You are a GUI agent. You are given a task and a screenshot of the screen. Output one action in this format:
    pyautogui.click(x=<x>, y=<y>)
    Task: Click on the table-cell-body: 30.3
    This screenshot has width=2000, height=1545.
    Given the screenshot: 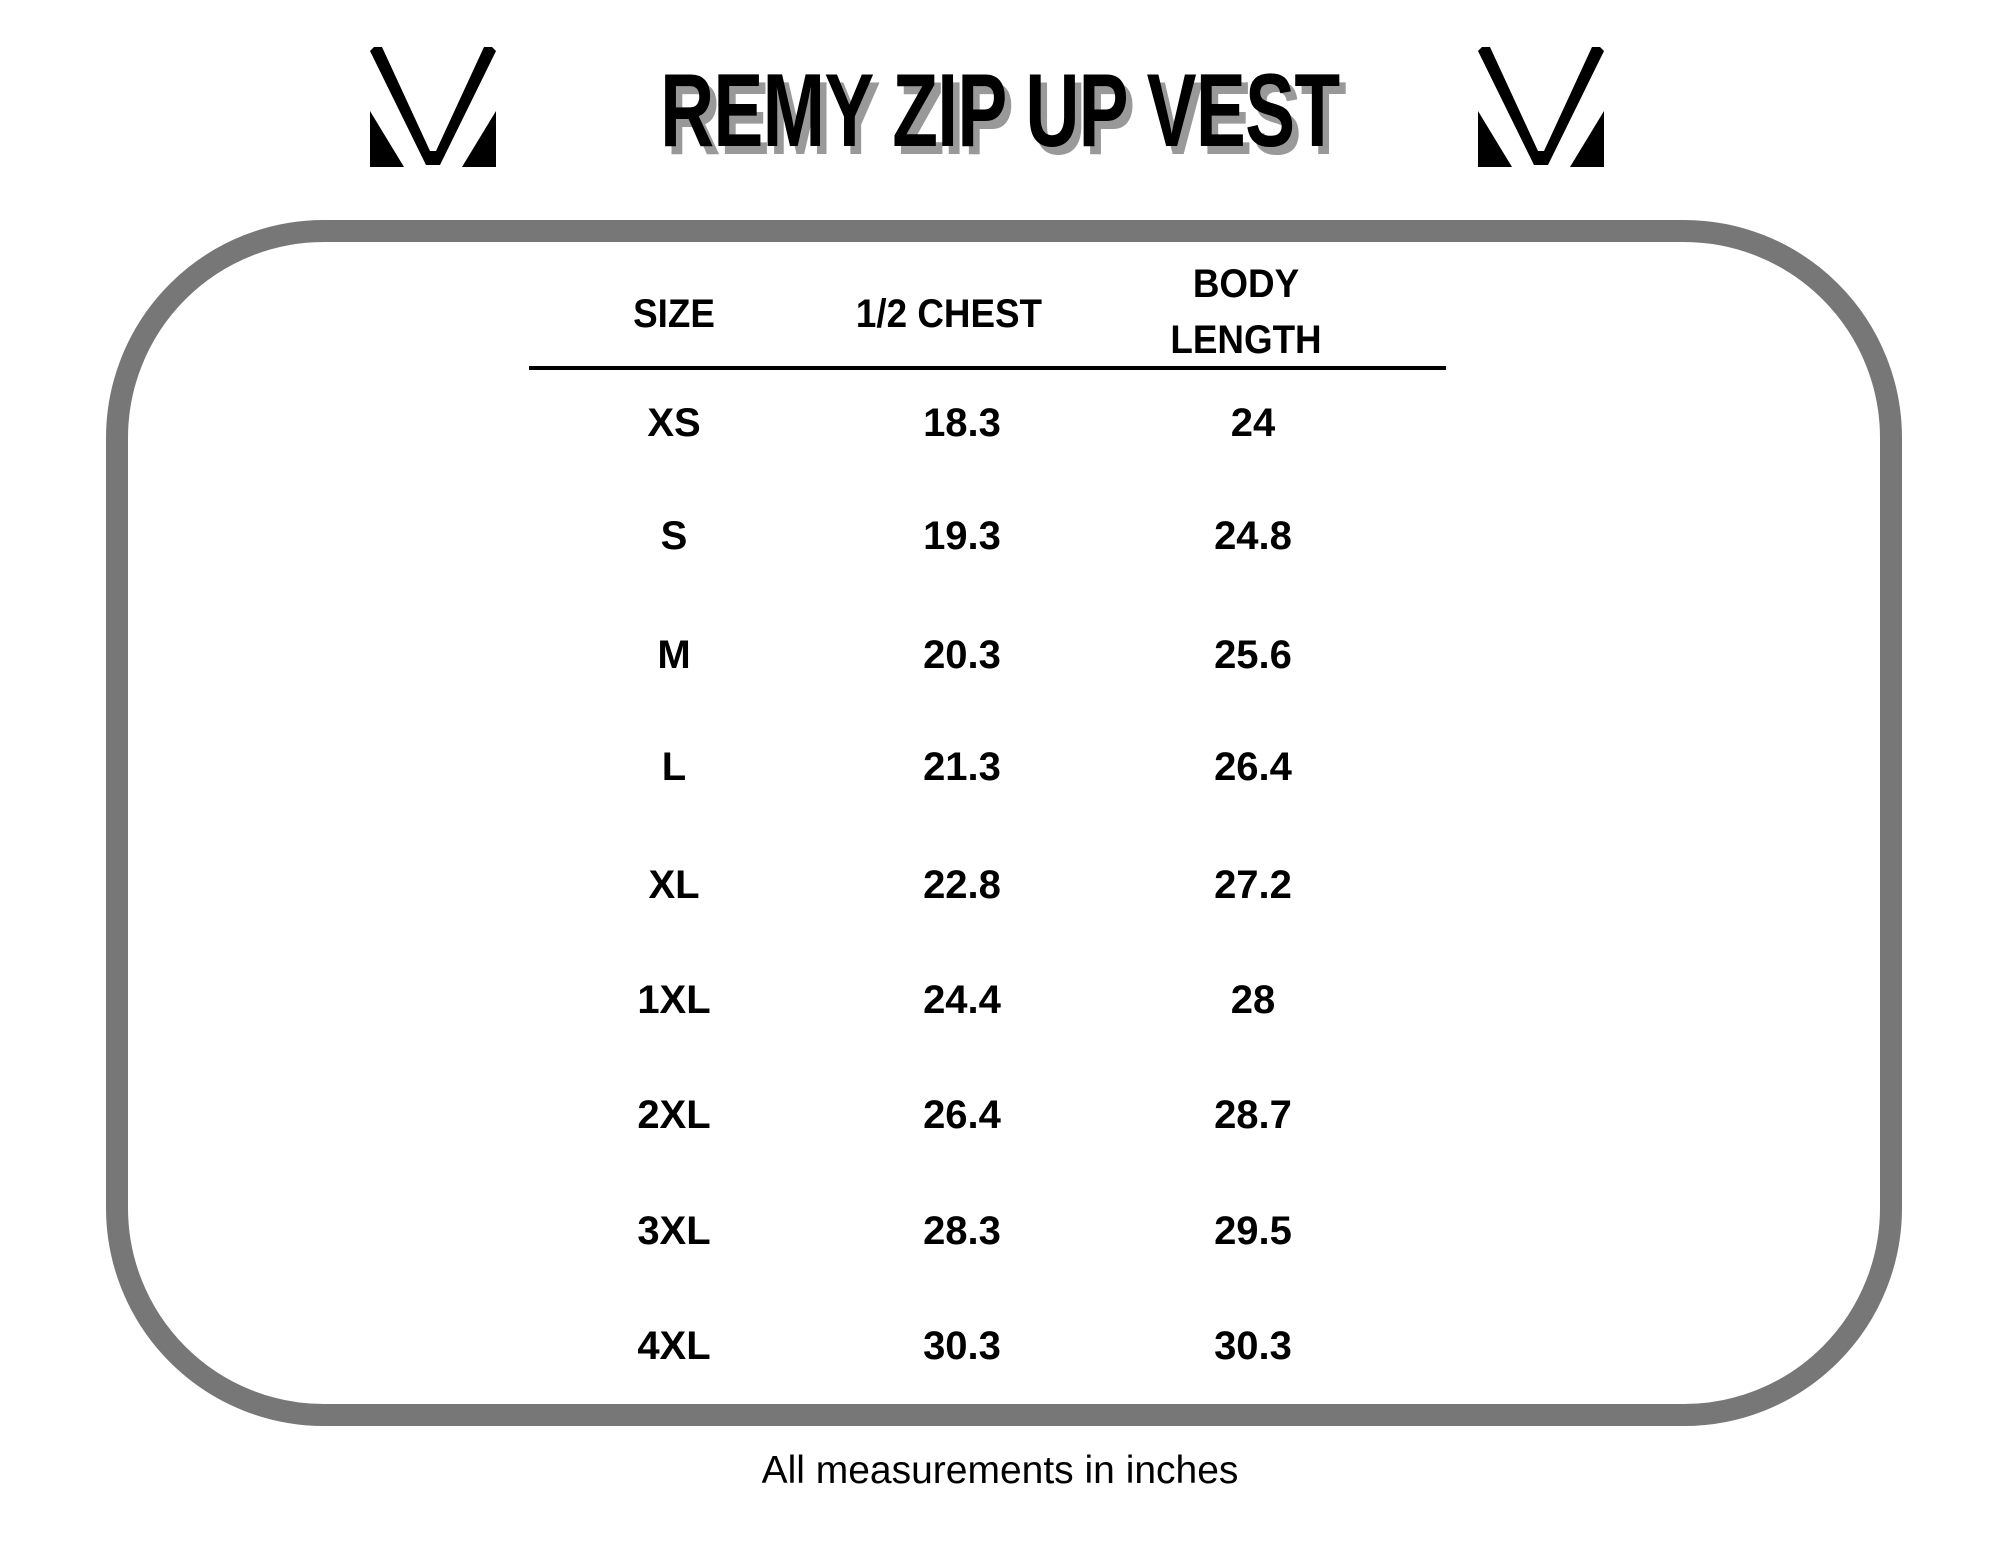 What is the action you would take?
    pyautogui.click(x=1253, y=1346)
    